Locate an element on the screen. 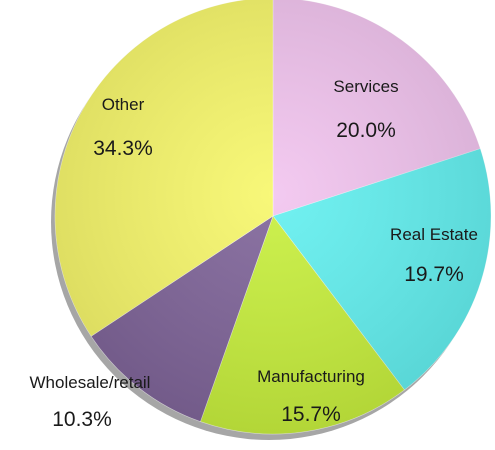 The width and height of the screenshot is (495, 450). slice-label-manufacturing: Manufacturing is located at coordinates (311, 376).